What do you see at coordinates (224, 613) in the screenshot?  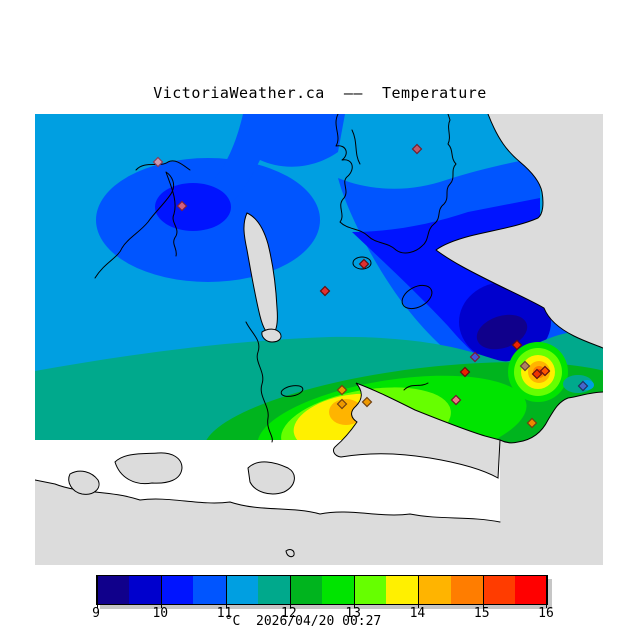 I see `legend-tick-label: 11` at bounding box center [224, 613].